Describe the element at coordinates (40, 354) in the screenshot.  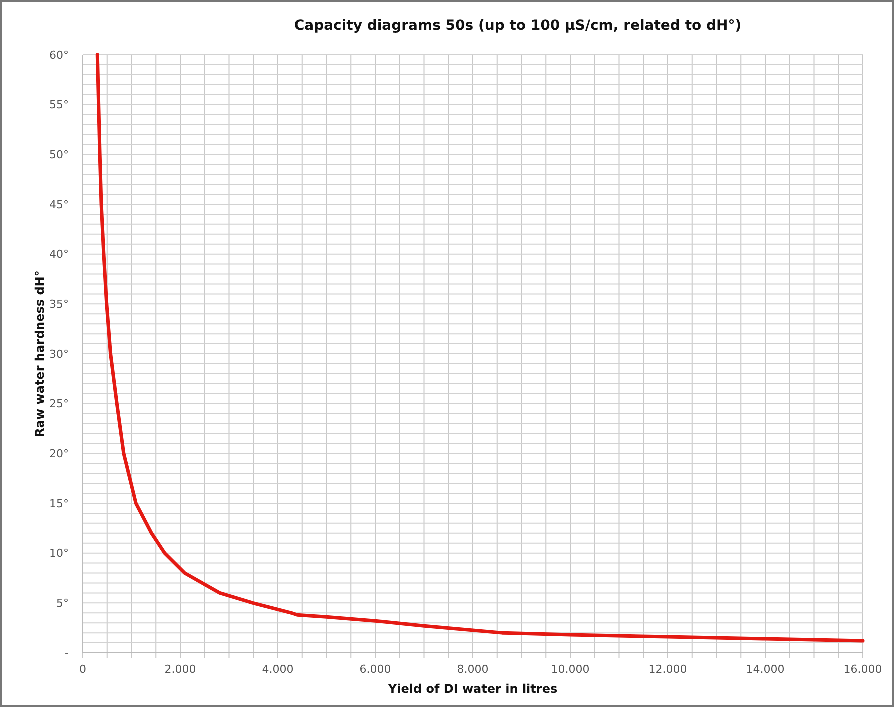
I see `y-axis-title: Raw water hardness dH°` at that location.